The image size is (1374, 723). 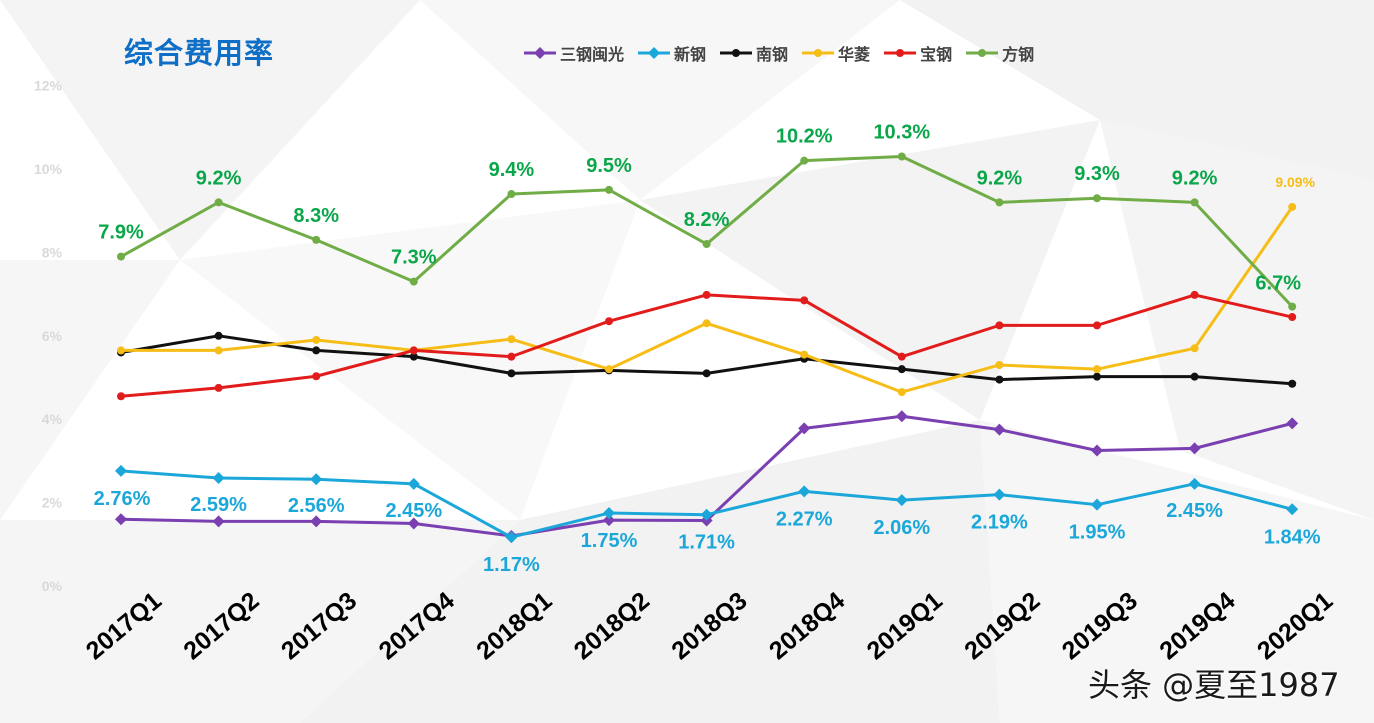 What do you see at coordinates (319, 626) in the screenshot?
I see `x-tick-label: 2017Q3` at bounding box center [319, 626].